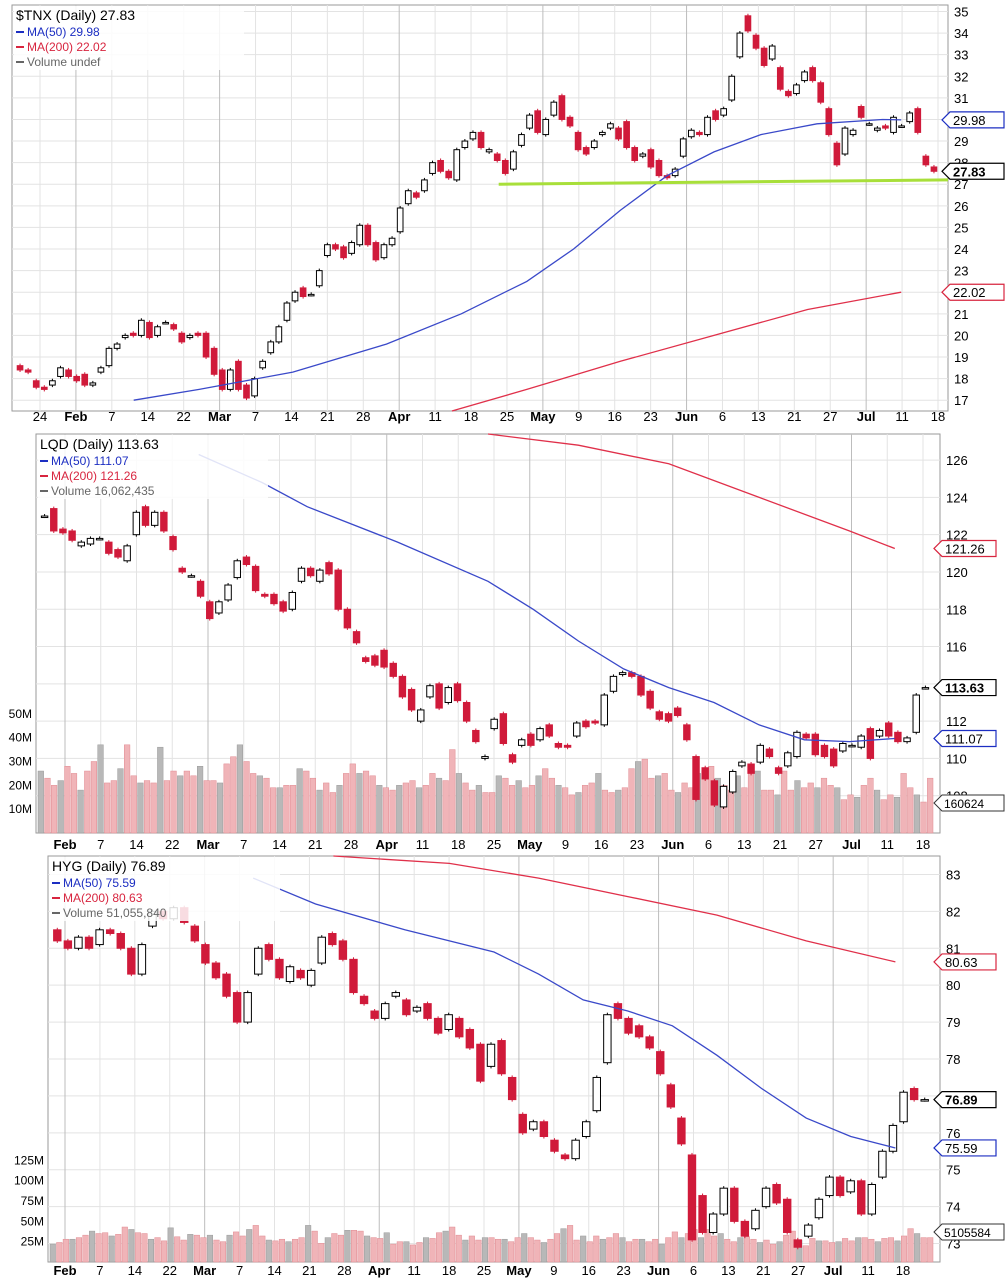 This screenshot has height=1280, width=1006. What do you see at coordinates (103, 491) in the screenshot?
I see `legend-entry: Volume 16,062,435` at bounding box center [103, 491].